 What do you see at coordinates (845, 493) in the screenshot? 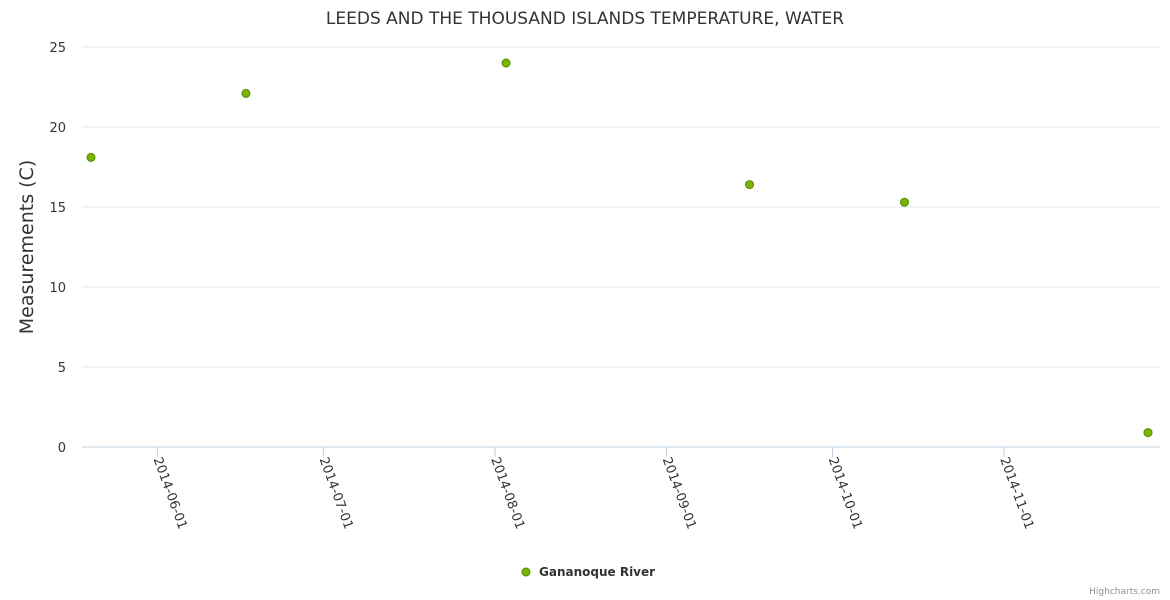
I see `x-tick-label: 2014-10-01` at bounding box center [845, 493].